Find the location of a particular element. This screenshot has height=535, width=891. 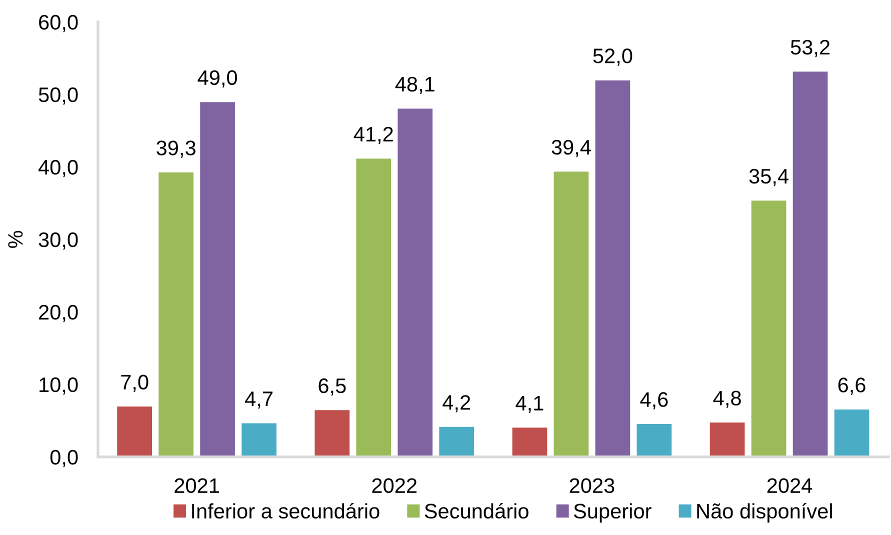

legend-label: Não disponível is located at coordinates (764, 513).